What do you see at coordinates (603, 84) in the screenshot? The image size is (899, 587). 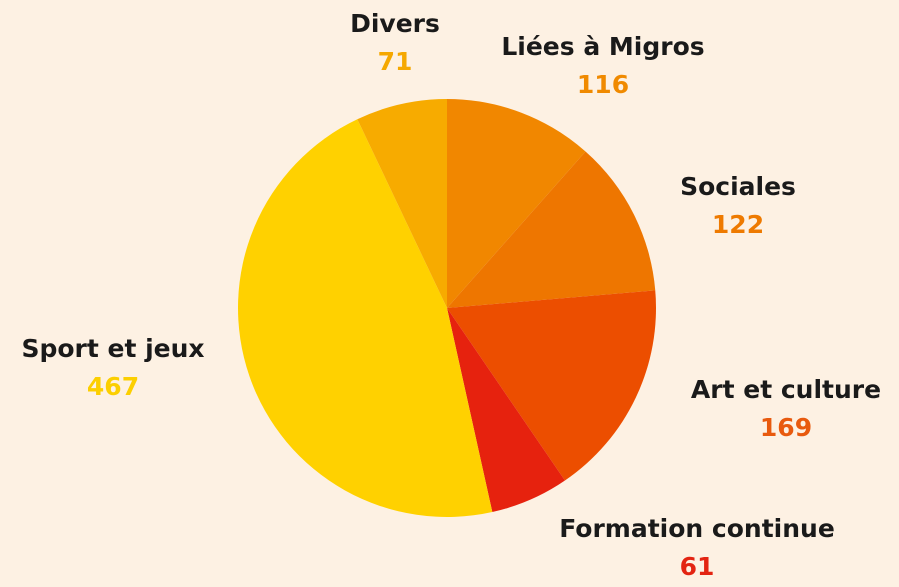 I see `slice-value: 116` at bounding box center [603, 84].